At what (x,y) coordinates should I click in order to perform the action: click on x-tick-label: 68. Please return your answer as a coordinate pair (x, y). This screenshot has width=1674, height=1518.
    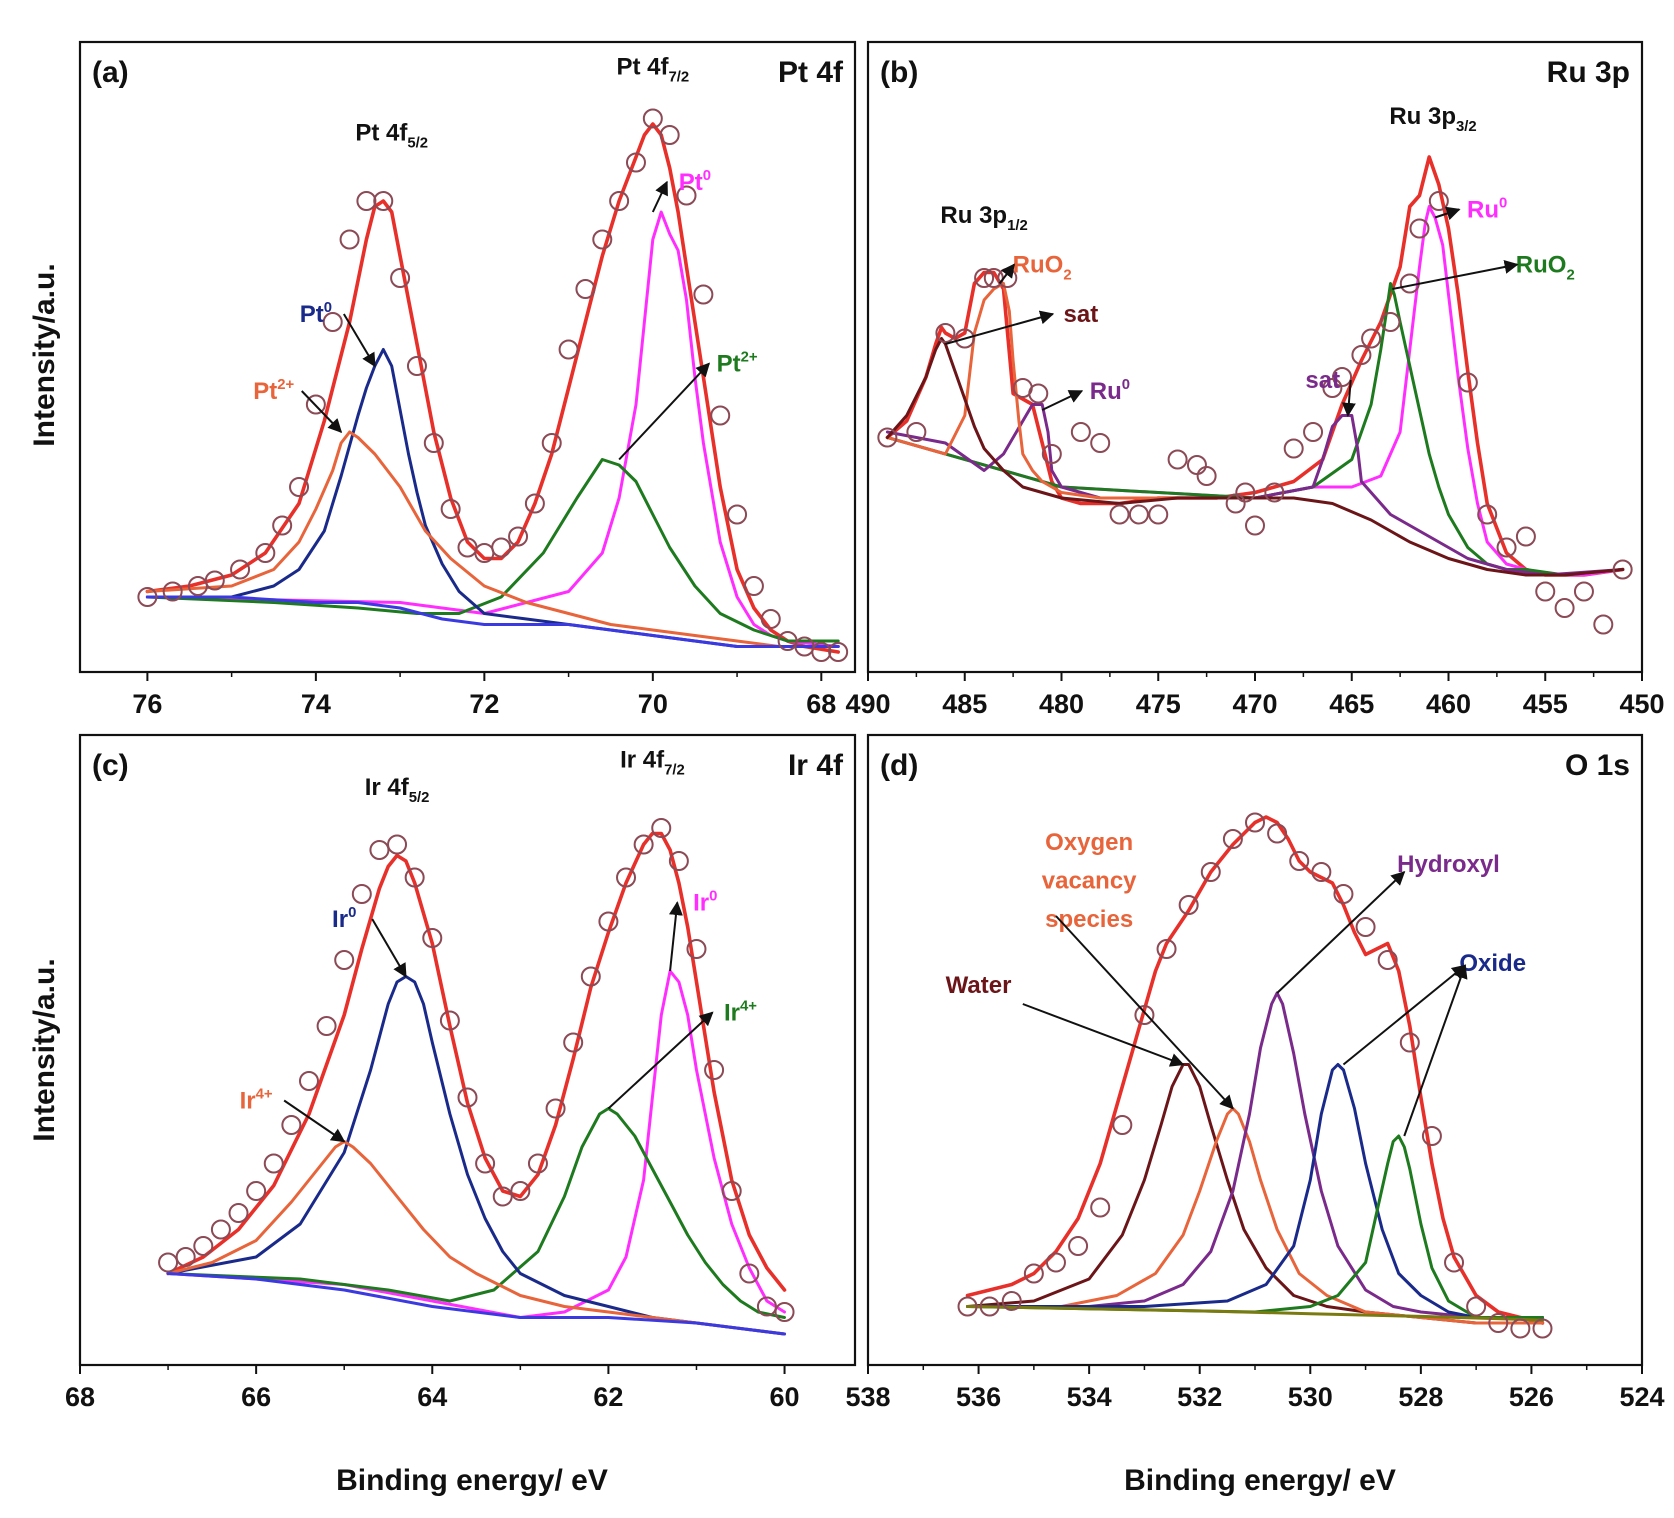
    Looking at the image, I should click on (80, 1397).